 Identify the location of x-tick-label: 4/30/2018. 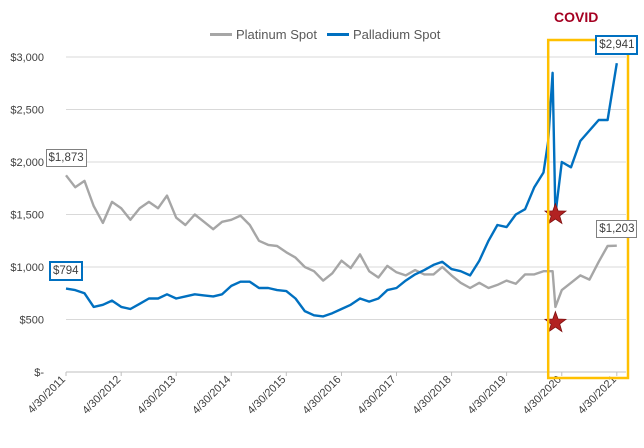
(432, 395).